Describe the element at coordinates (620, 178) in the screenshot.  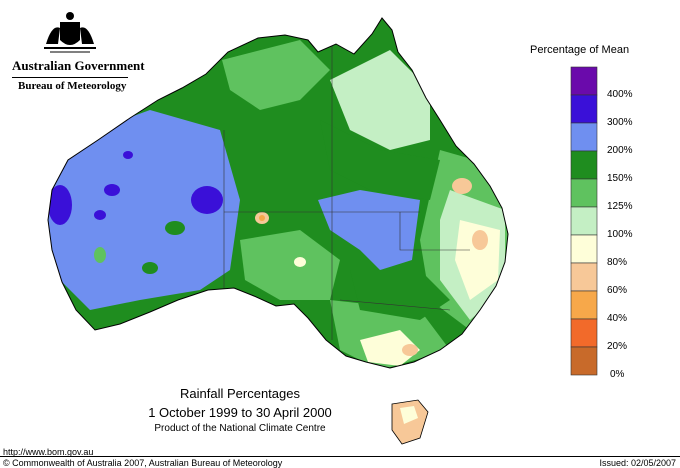
I see `legend-label: 150%` at that location.